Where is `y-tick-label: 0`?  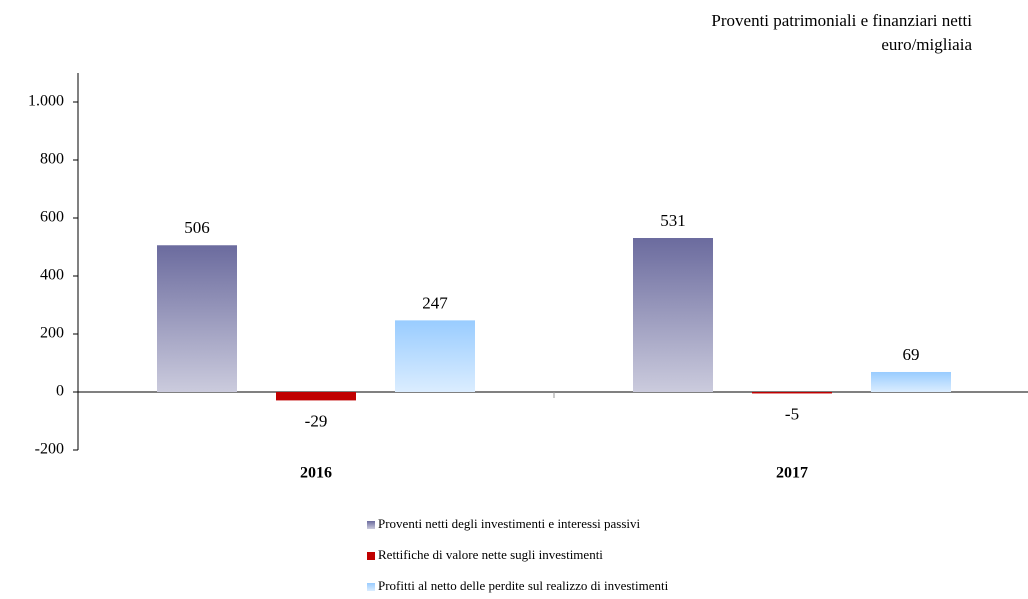 y-tick-label: 0 is located at coordinates (60, 391).